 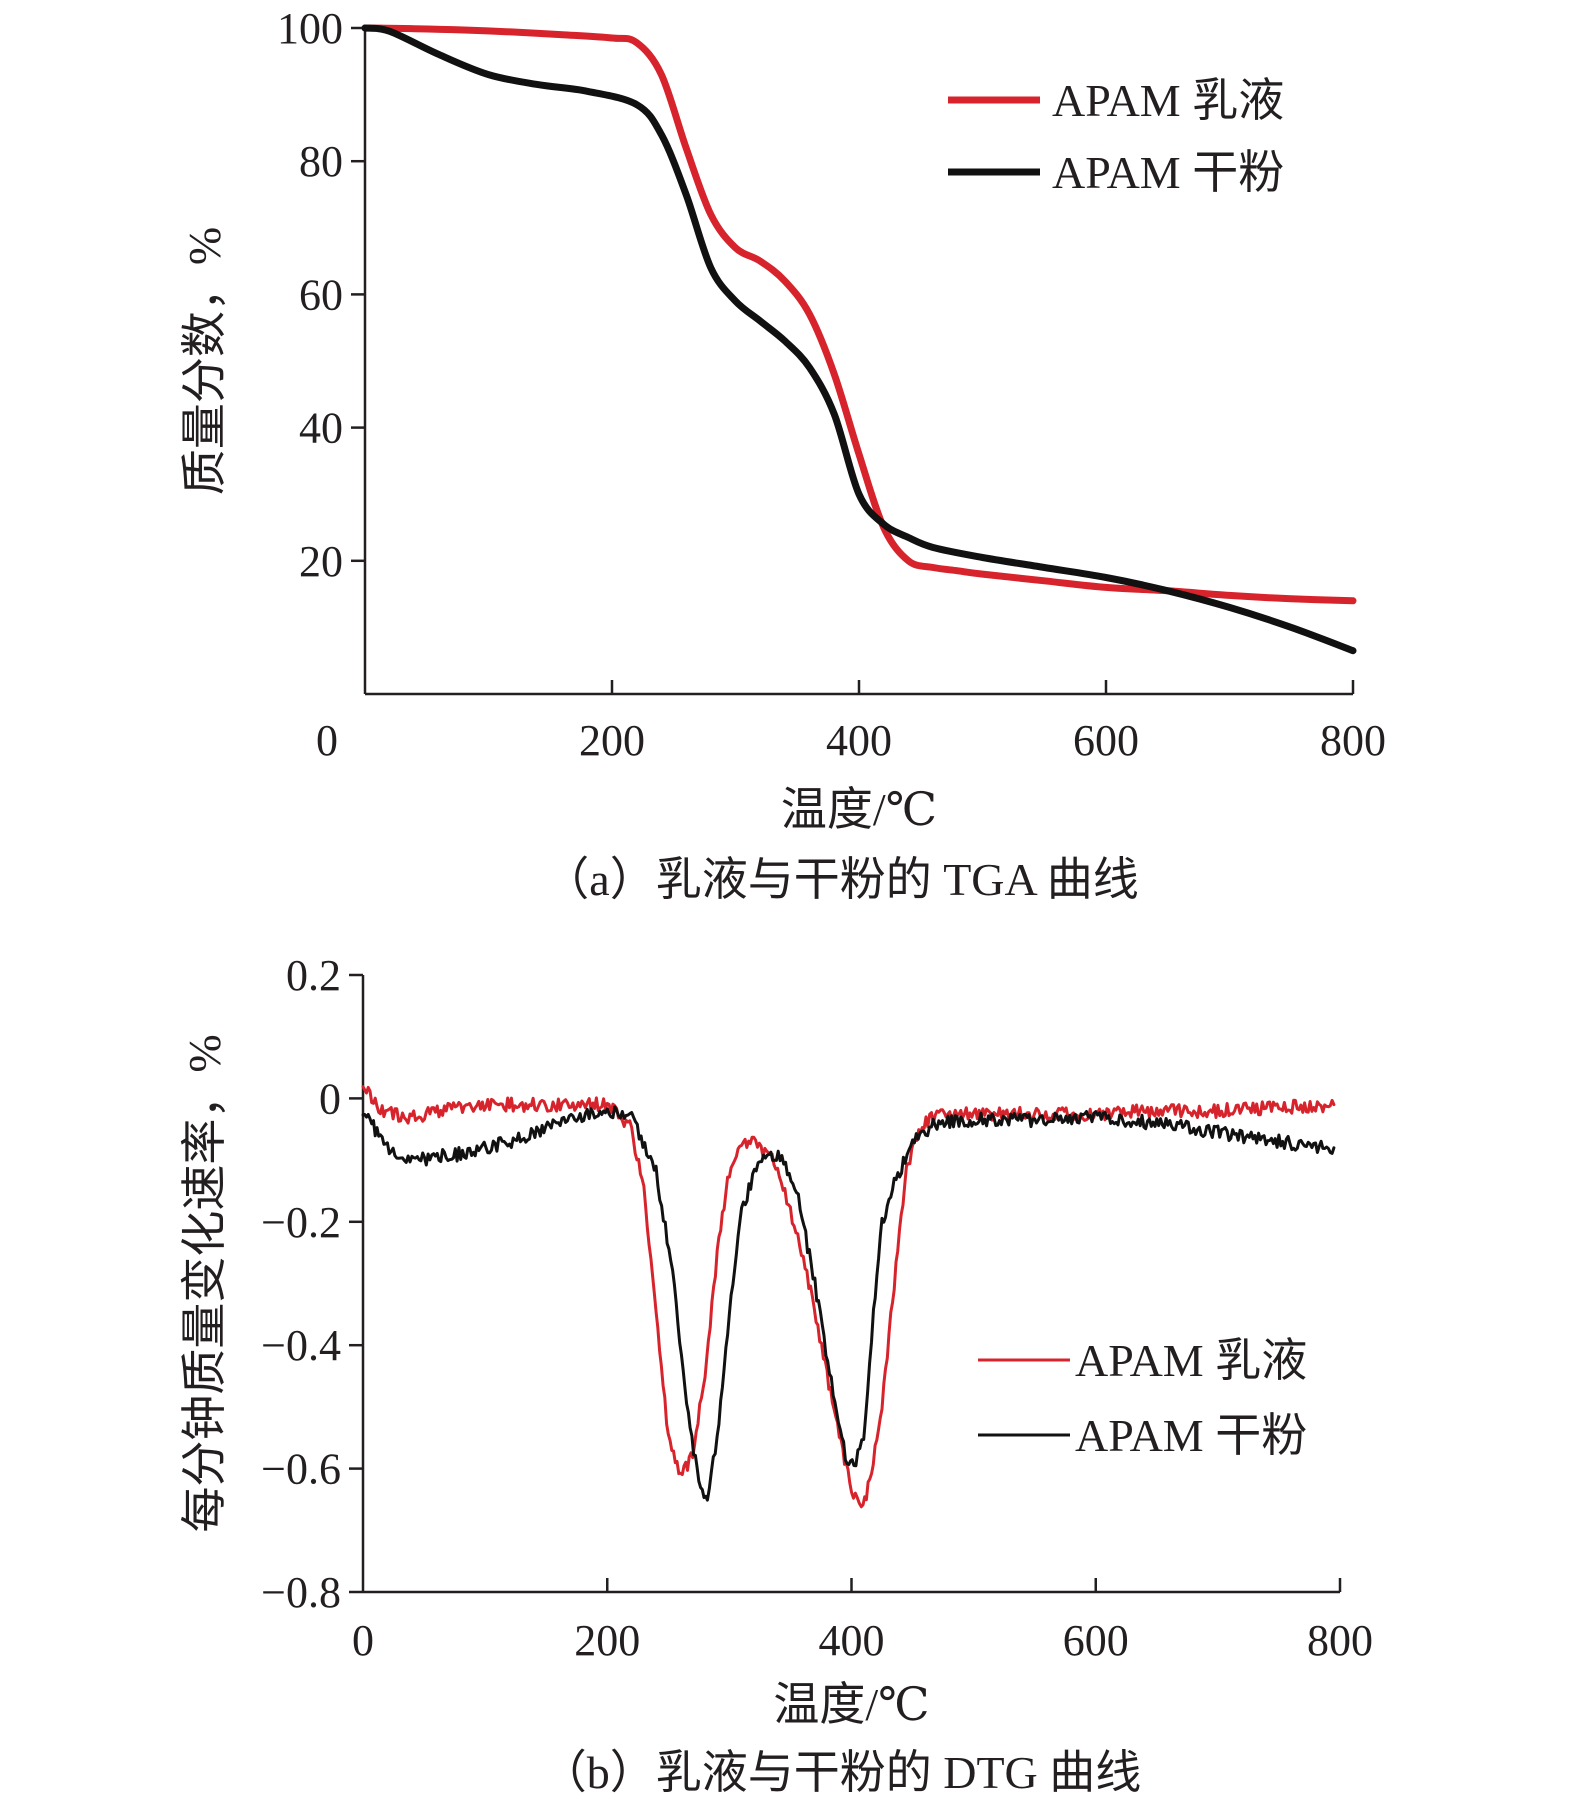 What do you see at coordinates (301, 1345) in the screenshot?
I see `y-tick-label: −0.4` at bounding box center [301, 1345].